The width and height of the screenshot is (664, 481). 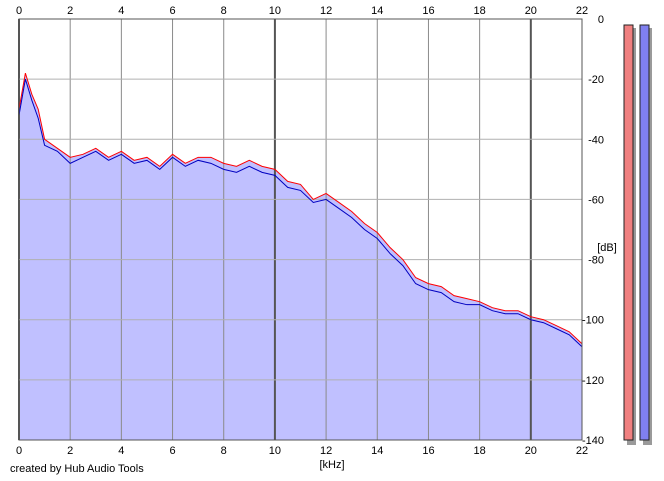 What do you see at coordinates (596, 80) in the screenshot?
I see `y-tick-label: -20` at bounding box center [596, 80].